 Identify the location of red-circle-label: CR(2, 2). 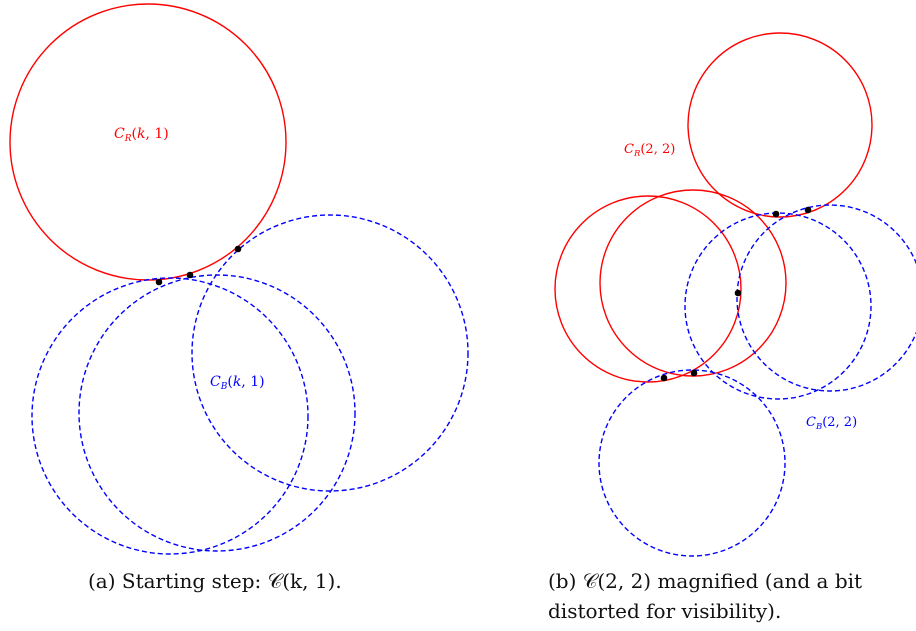
(649, 150).